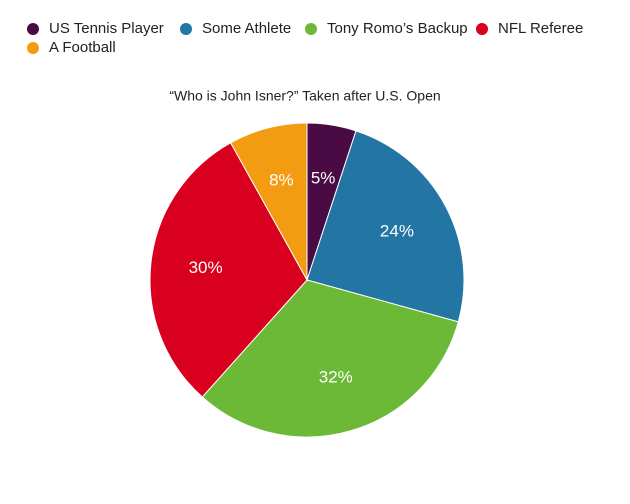  Describe the element at coordinates (206, 267) in the screenshot. I see `value-label: 30%` at that location.